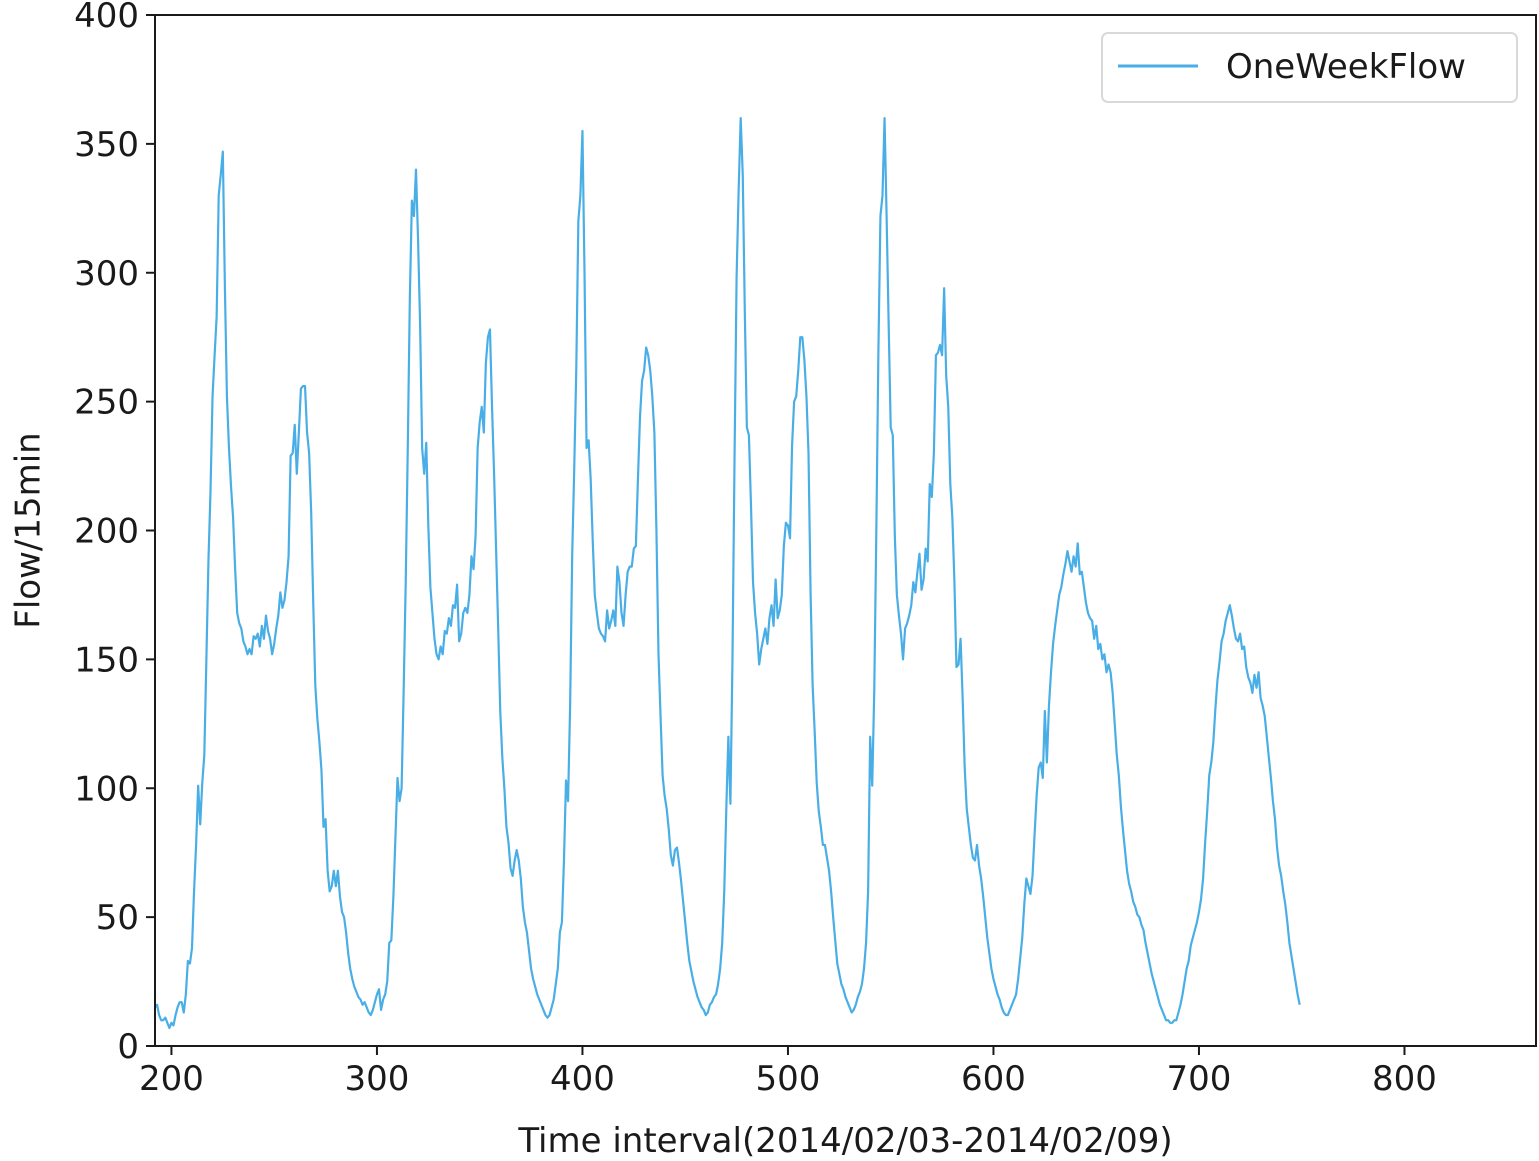 The height and width of the screenshot is (1161, 1539). I want to click on x-axis: 200 300 400 500 600 700 800, so click(788, 1072).